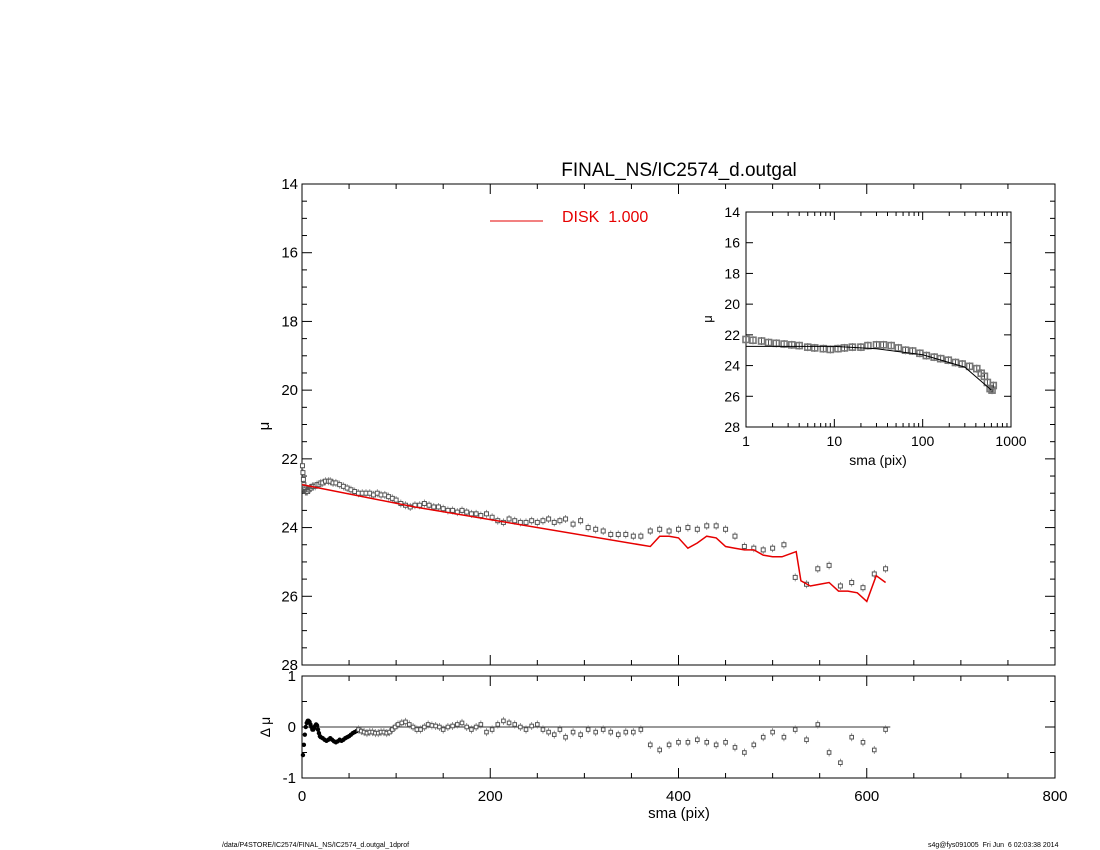  Describe the element at coordinates (289, 528) in the screenshot. I see `main-ytick-label: 24` at that location.